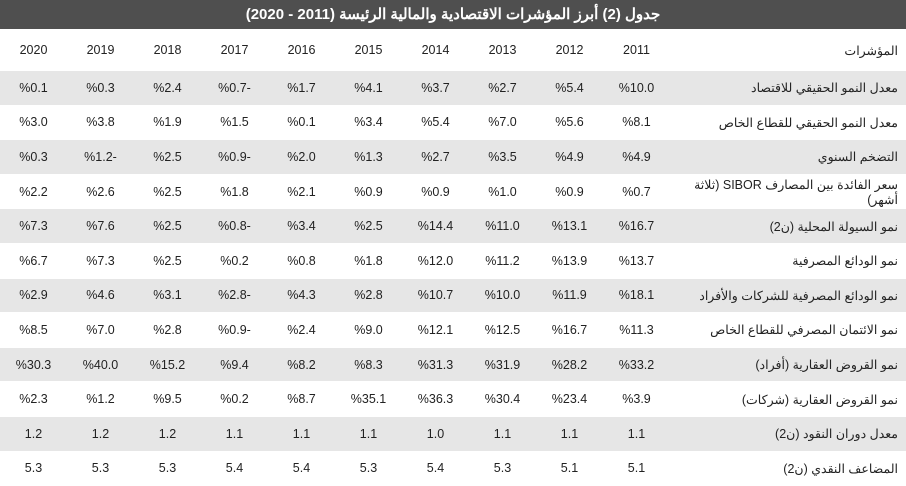 The image size is (906, 486). I want to click on value-cell: %7.6, so click(100, 226).